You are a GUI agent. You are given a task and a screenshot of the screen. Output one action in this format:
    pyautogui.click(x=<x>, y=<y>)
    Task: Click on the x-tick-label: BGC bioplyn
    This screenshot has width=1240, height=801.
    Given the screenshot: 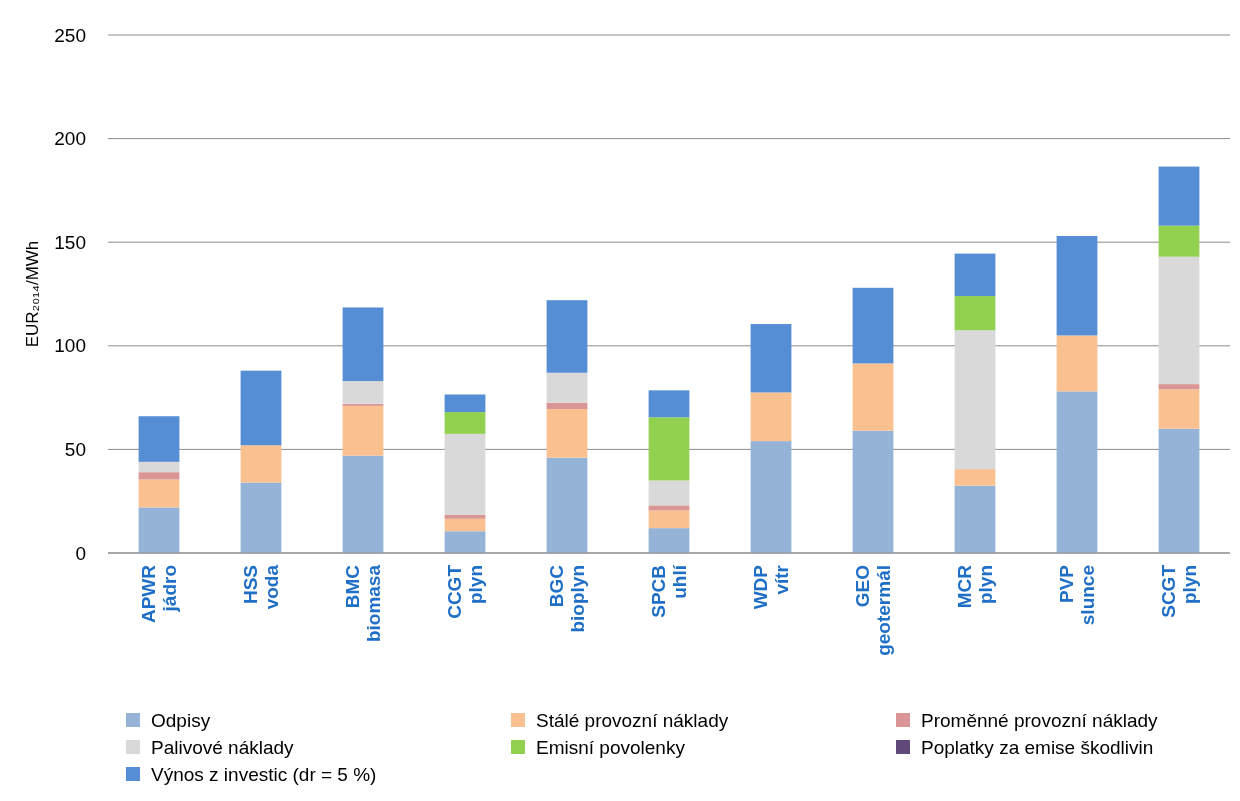 What is the action you would take?
    pyautogui.click(x=566, y=598)
    